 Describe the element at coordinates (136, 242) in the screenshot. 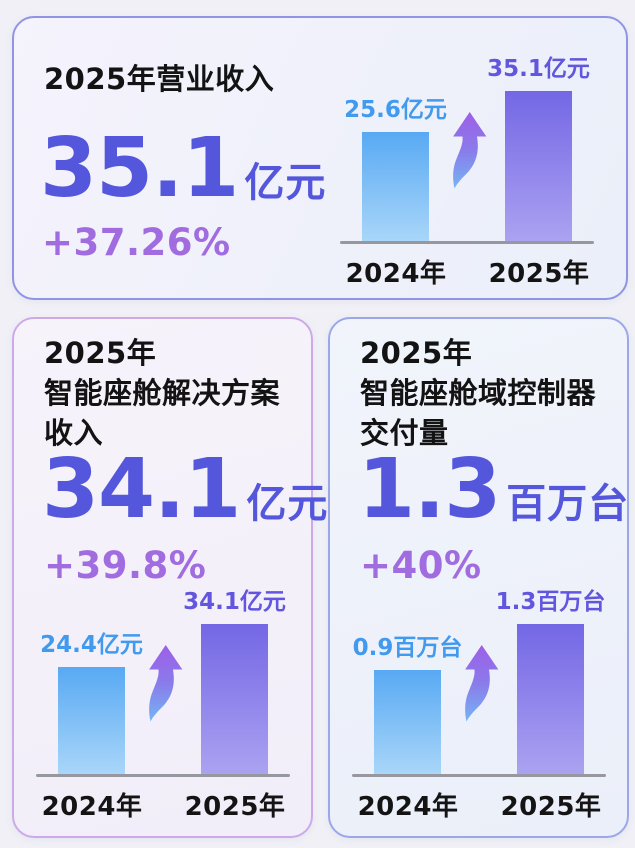

I see `revenue-growth-rate: +37.26%` at that location.